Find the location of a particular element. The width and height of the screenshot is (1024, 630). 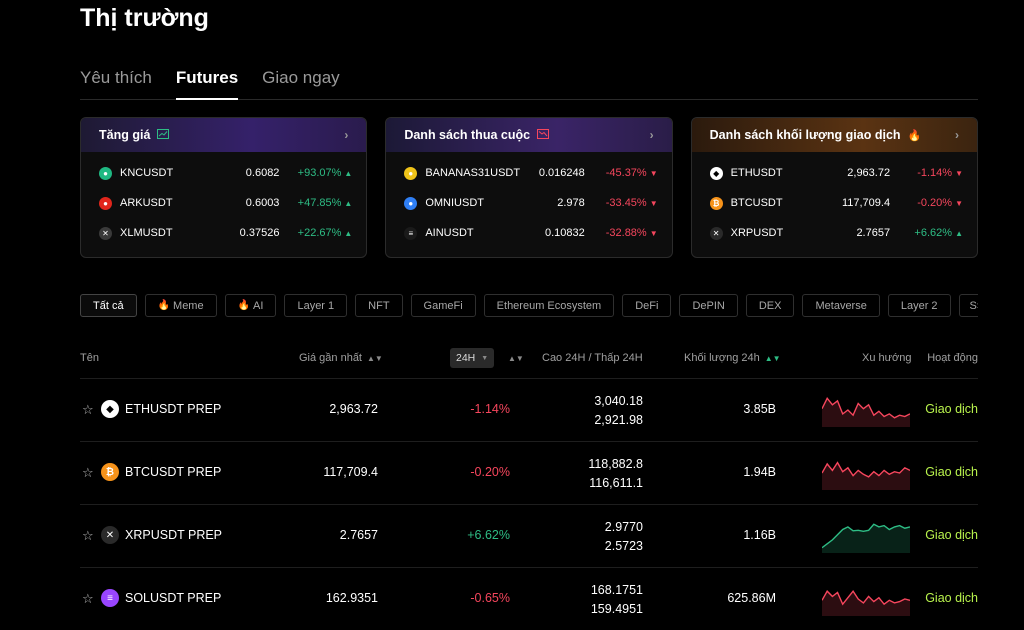

tab-spot: Giao ngay is located at coordinates (301, 77).